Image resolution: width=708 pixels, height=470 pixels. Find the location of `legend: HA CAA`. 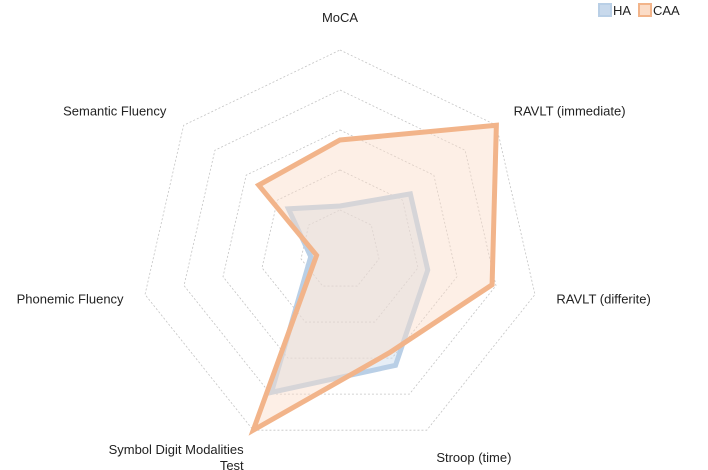

legend: HA CAA is located at coordinates (639, 10).